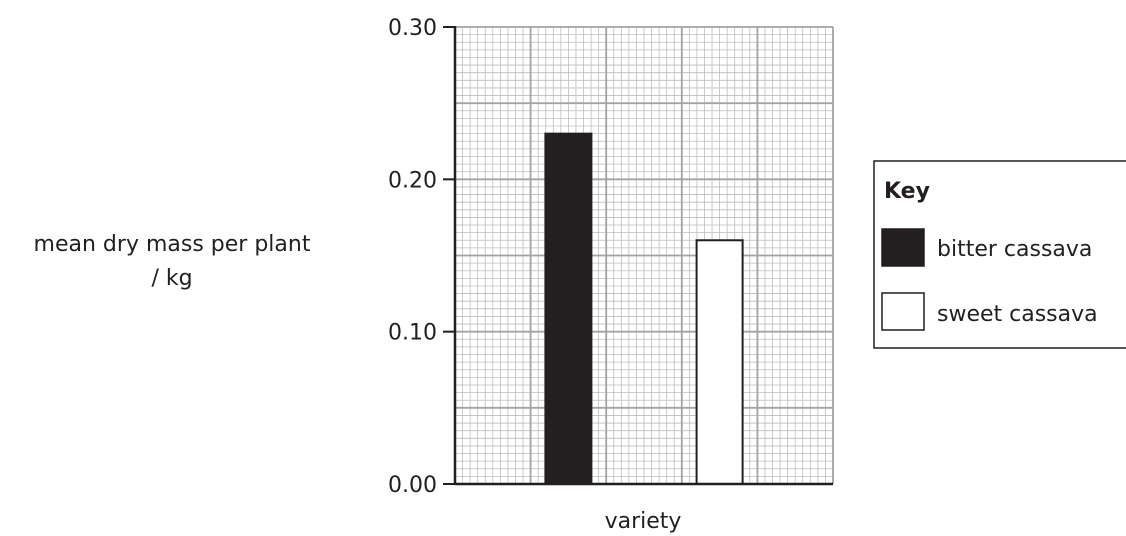 The height and width of the screenshot is (536, 1126). What do you see at coordinates (903, 311) in the screenshot?
I see `legend-swatch-sweet-cassava` at bounding box center [903, 311].